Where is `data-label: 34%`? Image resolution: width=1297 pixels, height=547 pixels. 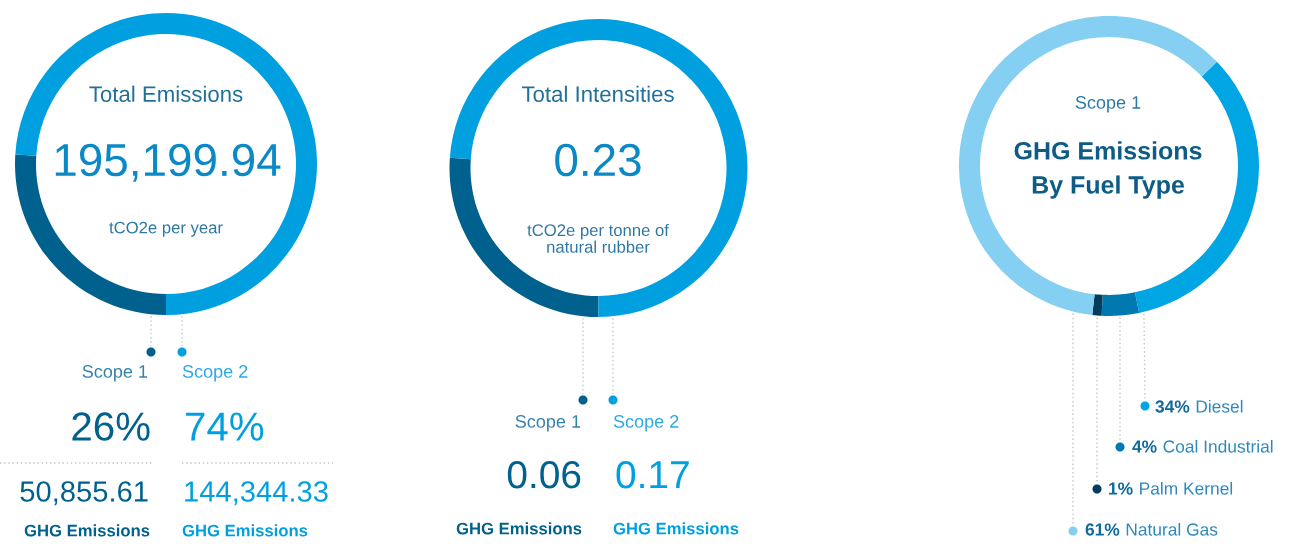
data-label: 34% is located at coordinates (1172, 406).